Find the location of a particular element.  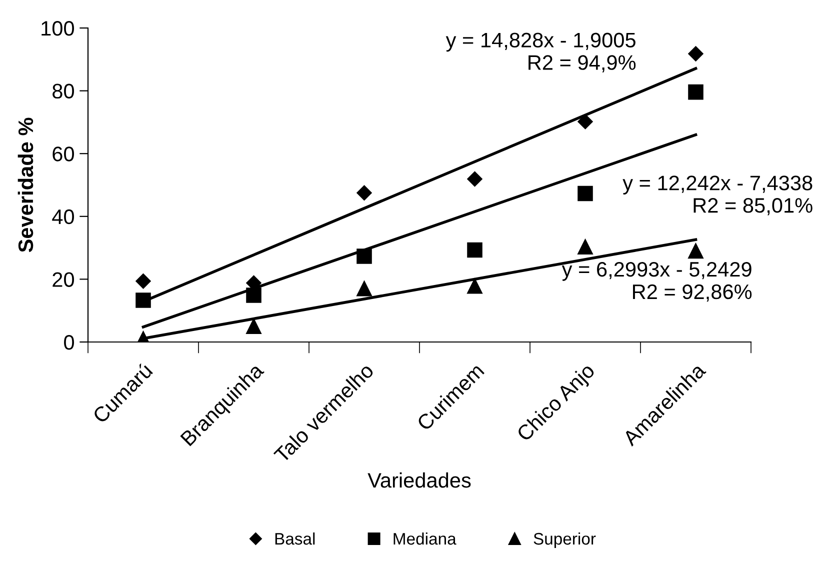

annotation: y = 14,828x - 1,9005 R2 = 94,9% is located at coordinates (541, 52).